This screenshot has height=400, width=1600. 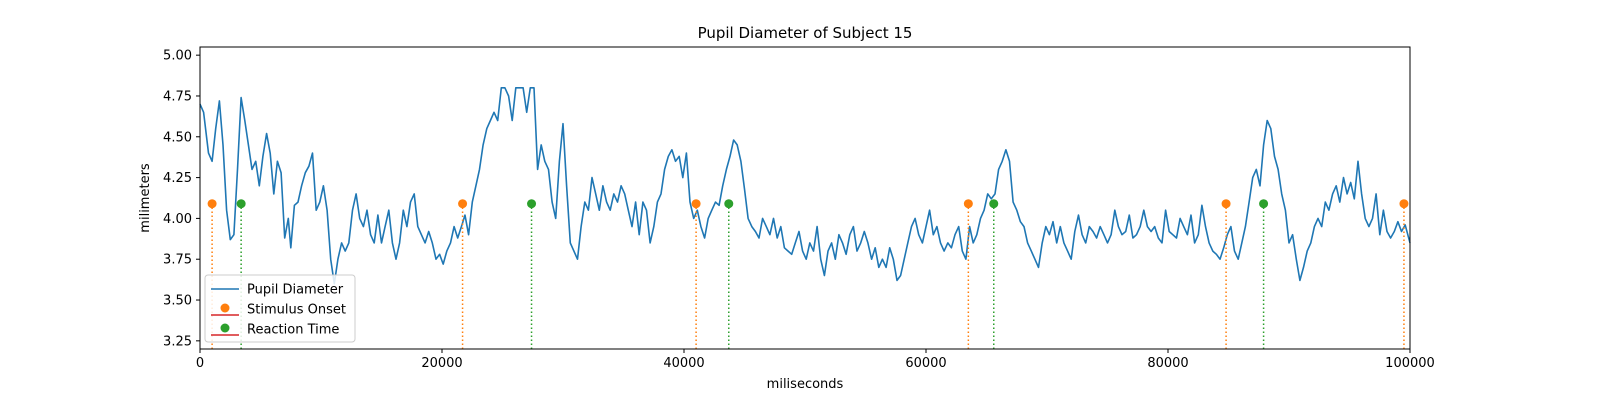 What do you see at coordinates (177, 341) in the screenshot?
I see `y-tick-label: 3.25` at bounding box center [177, 341].